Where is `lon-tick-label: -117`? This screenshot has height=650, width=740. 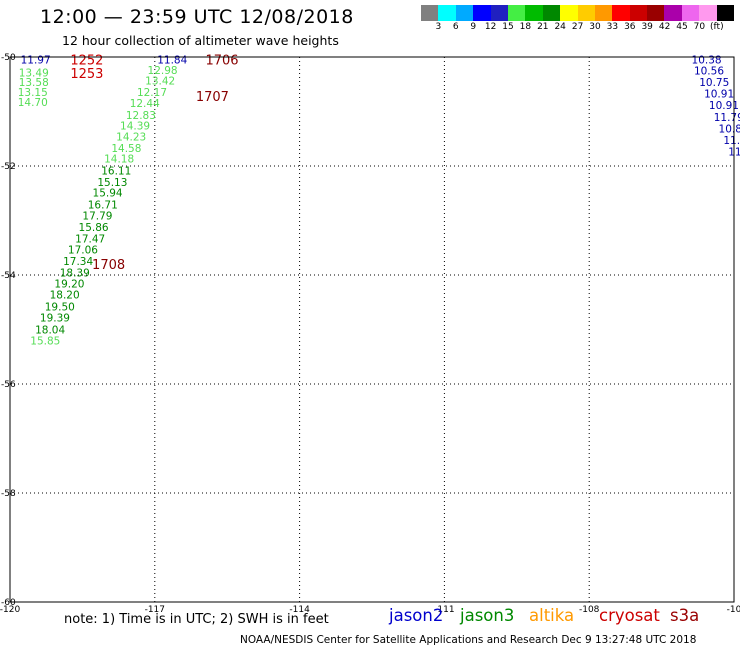 lon-tick-label: -117 is located at coordinates (155, 610).